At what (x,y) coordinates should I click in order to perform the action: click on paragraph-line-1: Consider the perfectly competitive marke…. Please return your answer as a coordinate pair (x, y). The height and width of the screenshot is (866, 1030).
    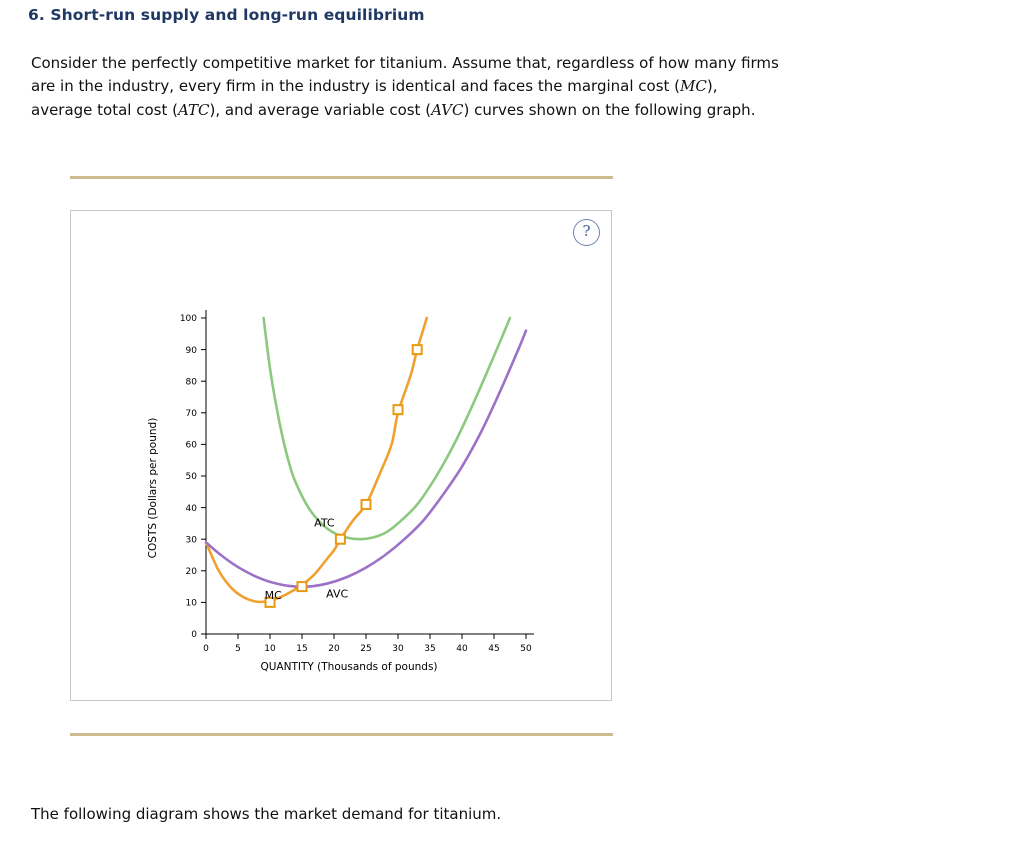
    Looking at the image, I should click on (405, 63).